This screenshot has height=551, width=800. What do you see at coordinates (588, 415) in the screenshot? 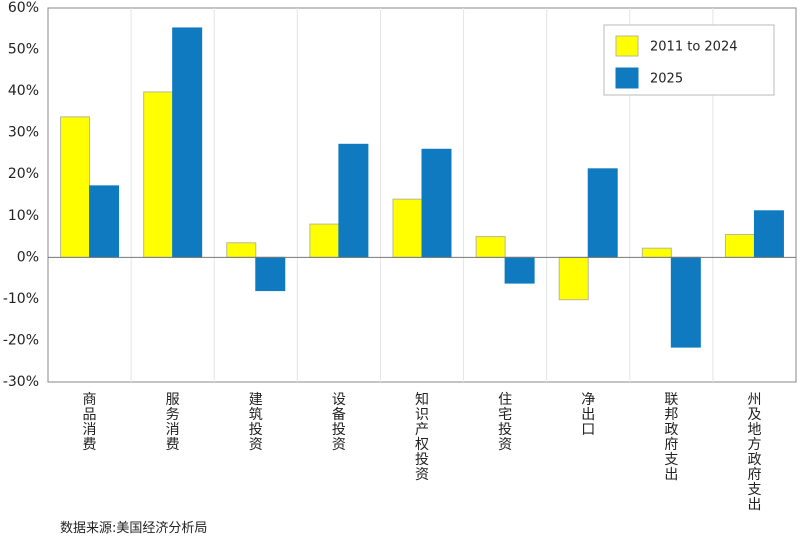
I see `x-tick-label: 净出口` at bounding box center [588, 415].